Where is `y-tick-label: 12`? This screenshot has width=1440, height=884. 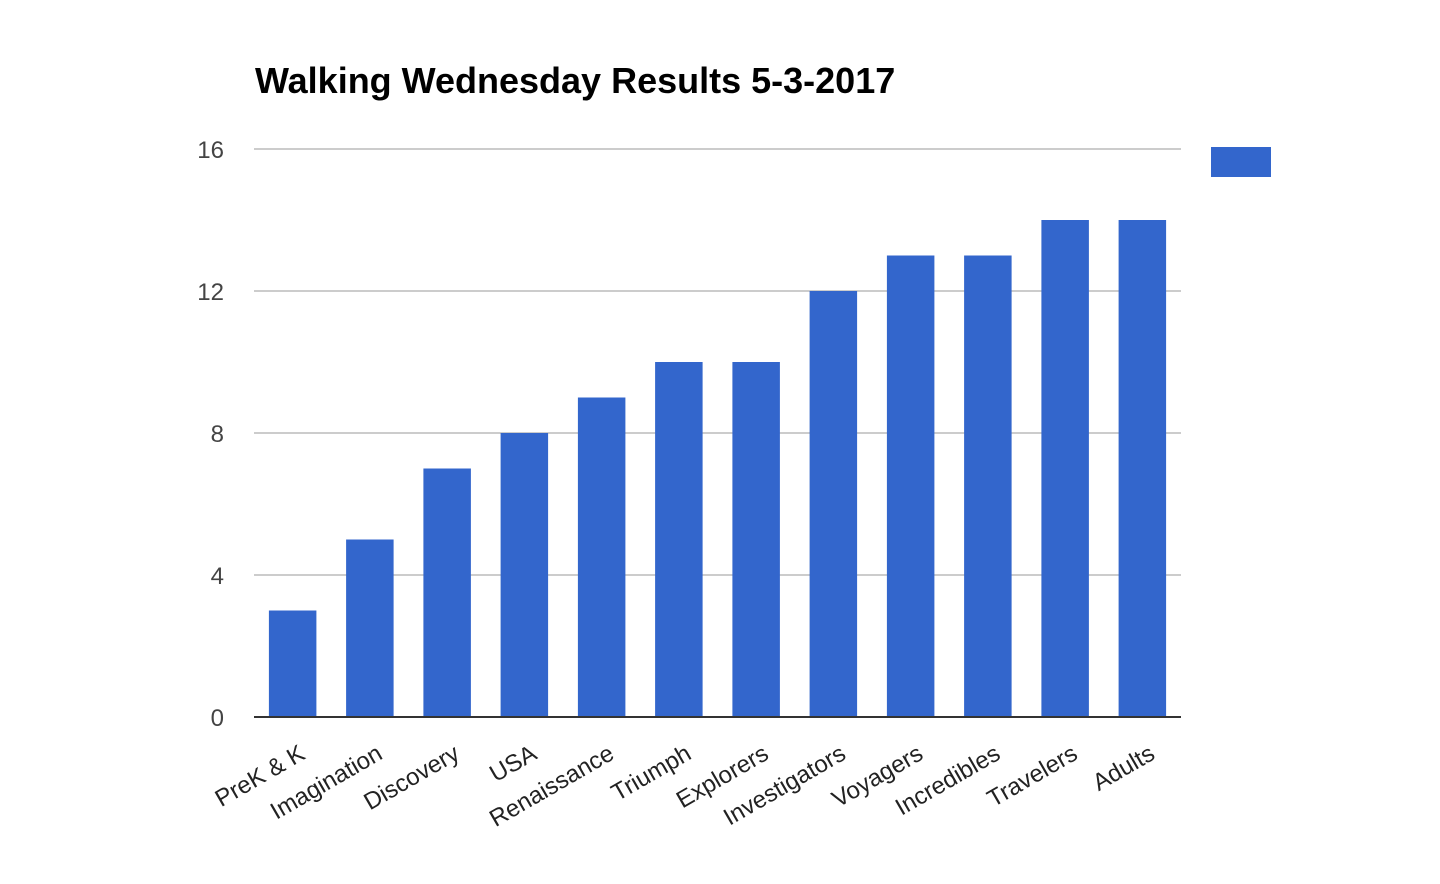 y-tick-label: 12 is located at coordinates (210, 292).